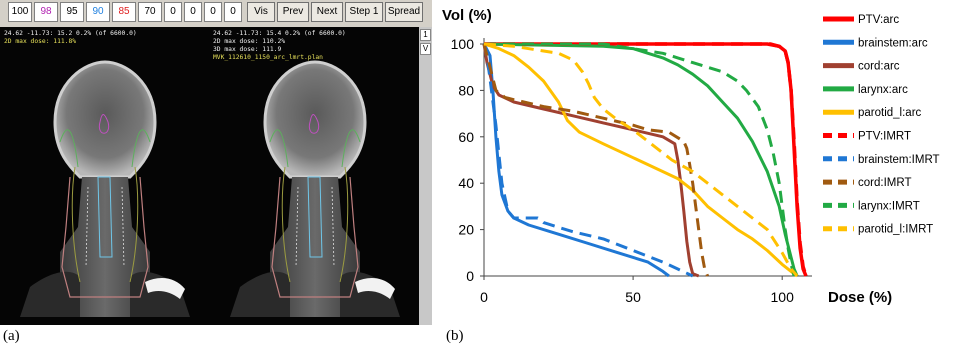 This screenshot has width=958, height=349. What do you see at coordinates (879, 67) in the screenshot?
I see `legend-label: cord:arc` at bounding box center [879, 67].